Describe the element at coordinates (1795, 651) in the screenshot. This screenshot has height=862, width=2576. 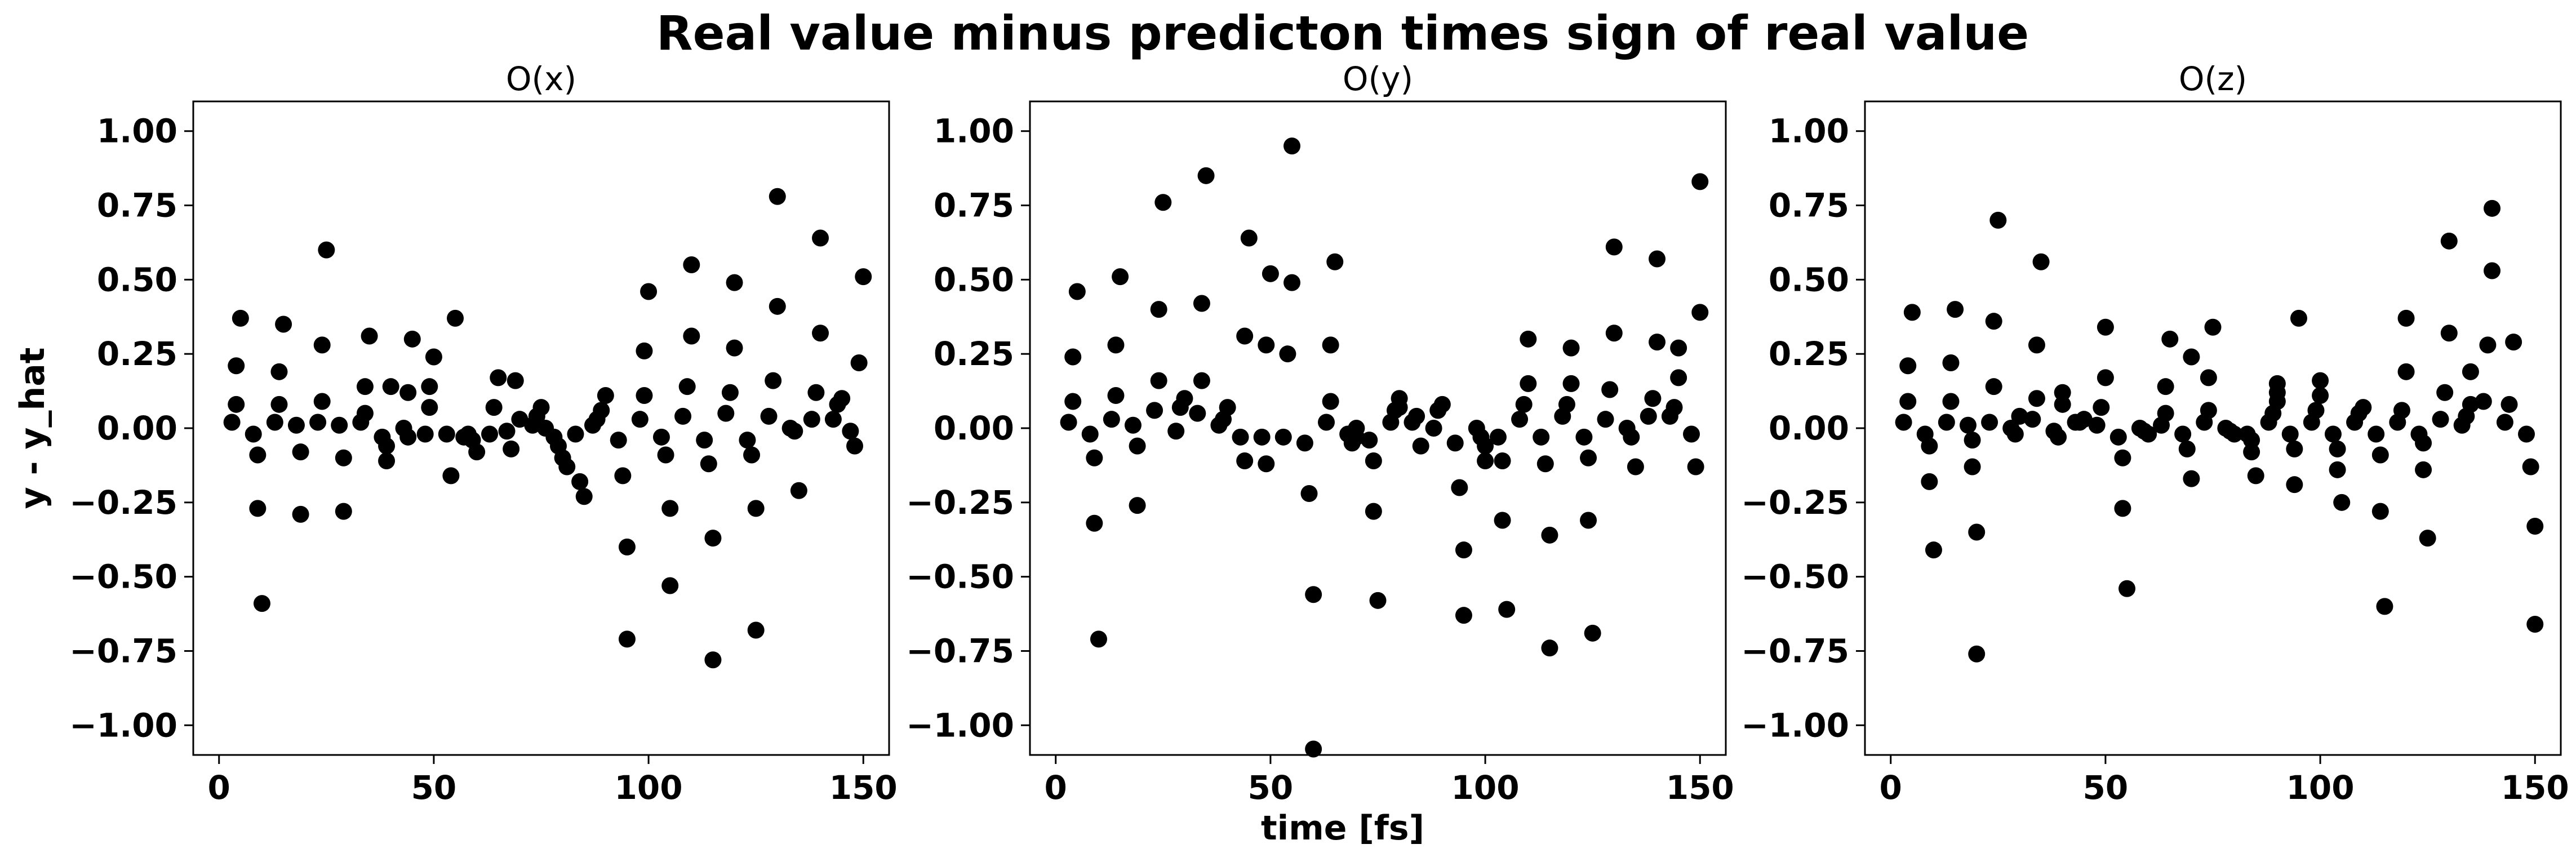
I see `y-tick-label: −0.75` at that location.